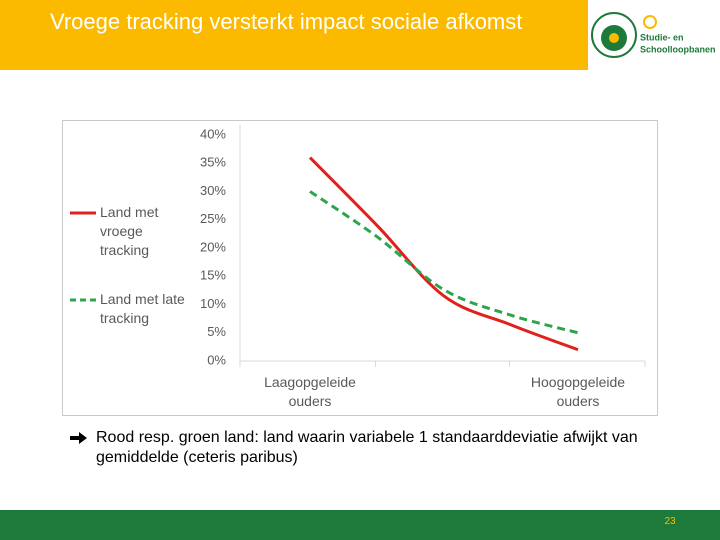 This screenshot has width=720, height=540. Describe the element at coordinates (213, 303) in the screenshot. I see `y-tick-label: 10%` at that location.